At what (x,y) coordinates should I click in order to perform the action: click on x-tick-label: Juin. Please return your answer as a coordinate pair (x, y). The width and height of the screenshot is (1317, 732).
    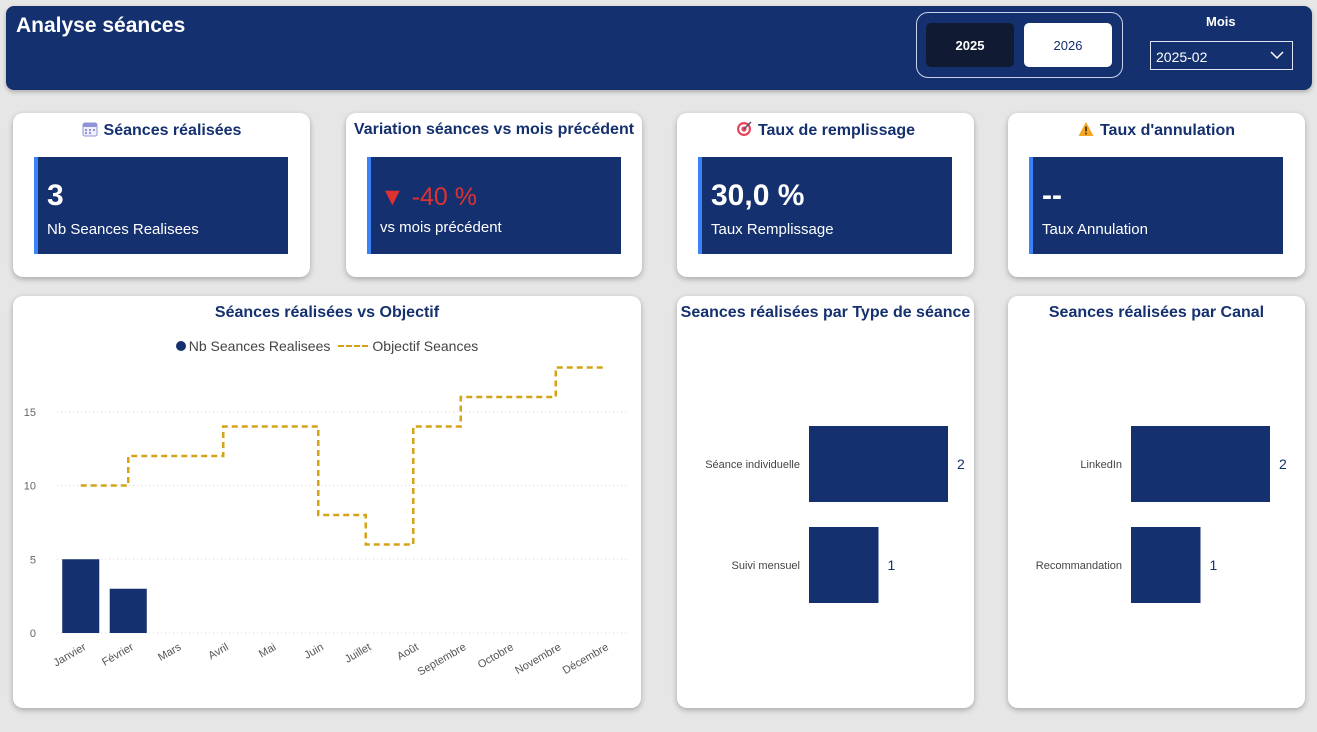
    Looking at the image, I should click on (313, 651).